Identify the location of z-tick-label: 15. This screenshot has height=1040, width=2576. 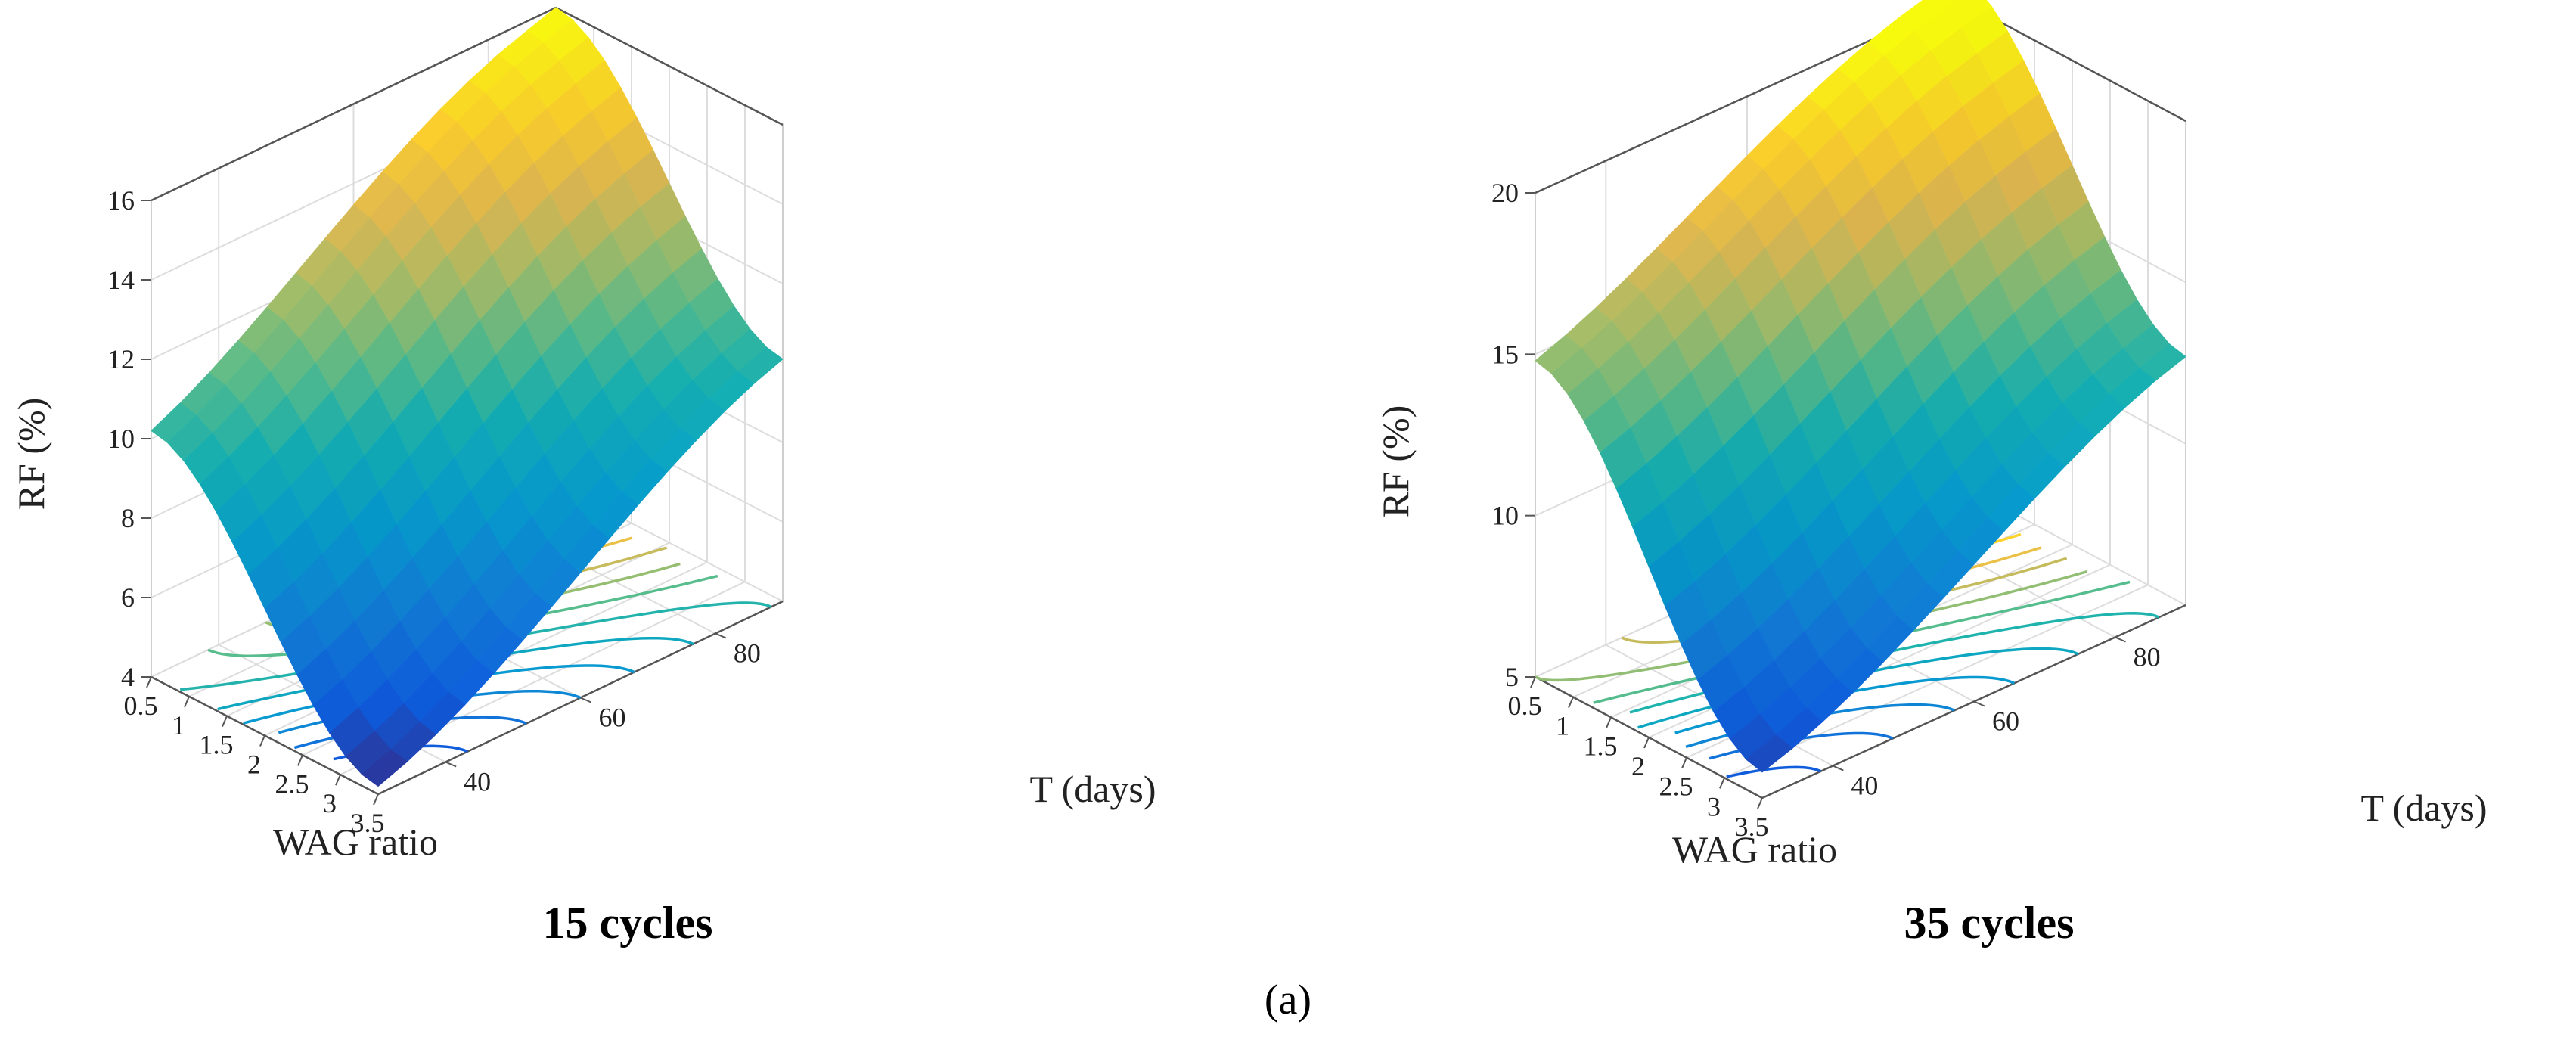
(1505, 354).